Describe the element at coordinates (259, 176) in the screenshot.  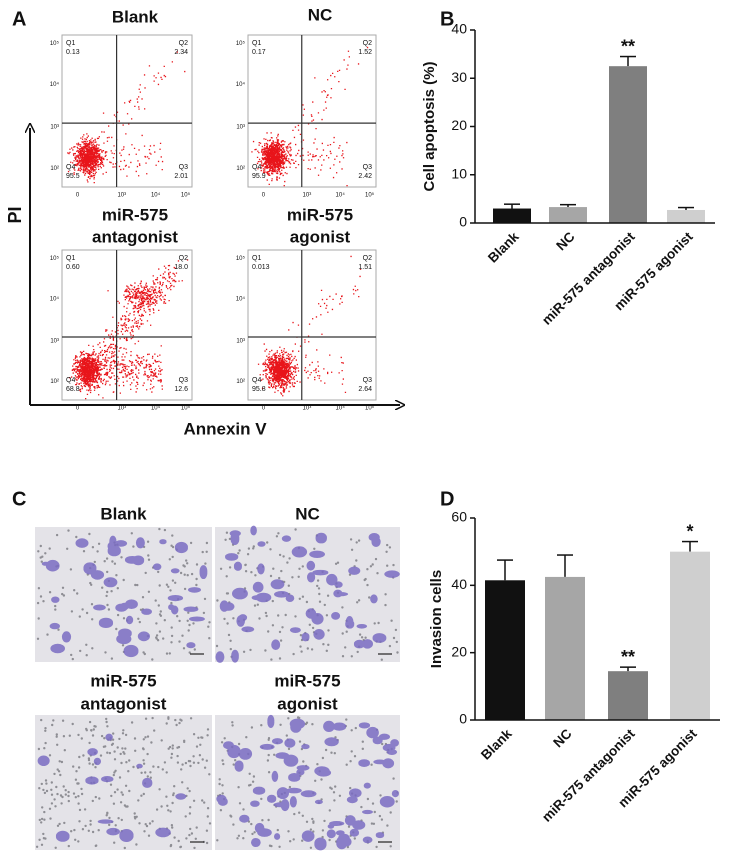
I see `quadrant-value: 95.9` at that location.